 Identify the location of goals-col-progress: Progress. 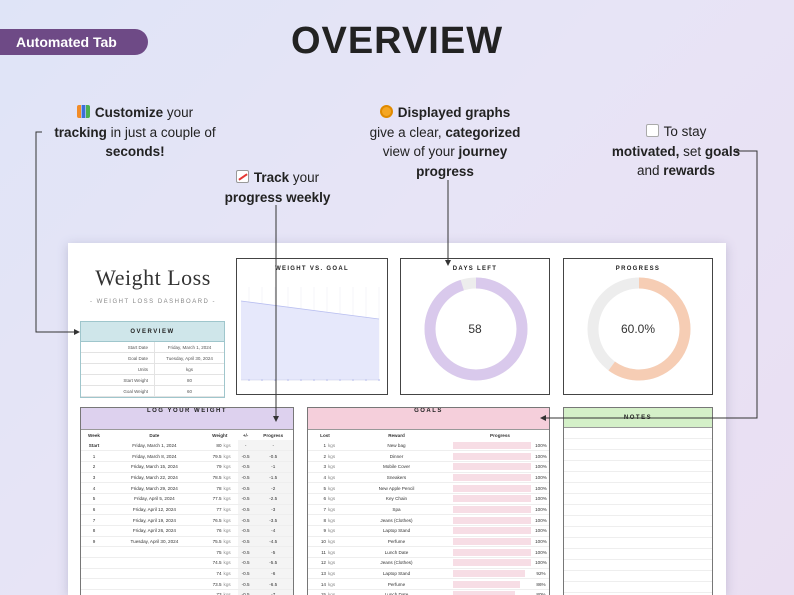
(500, 435).